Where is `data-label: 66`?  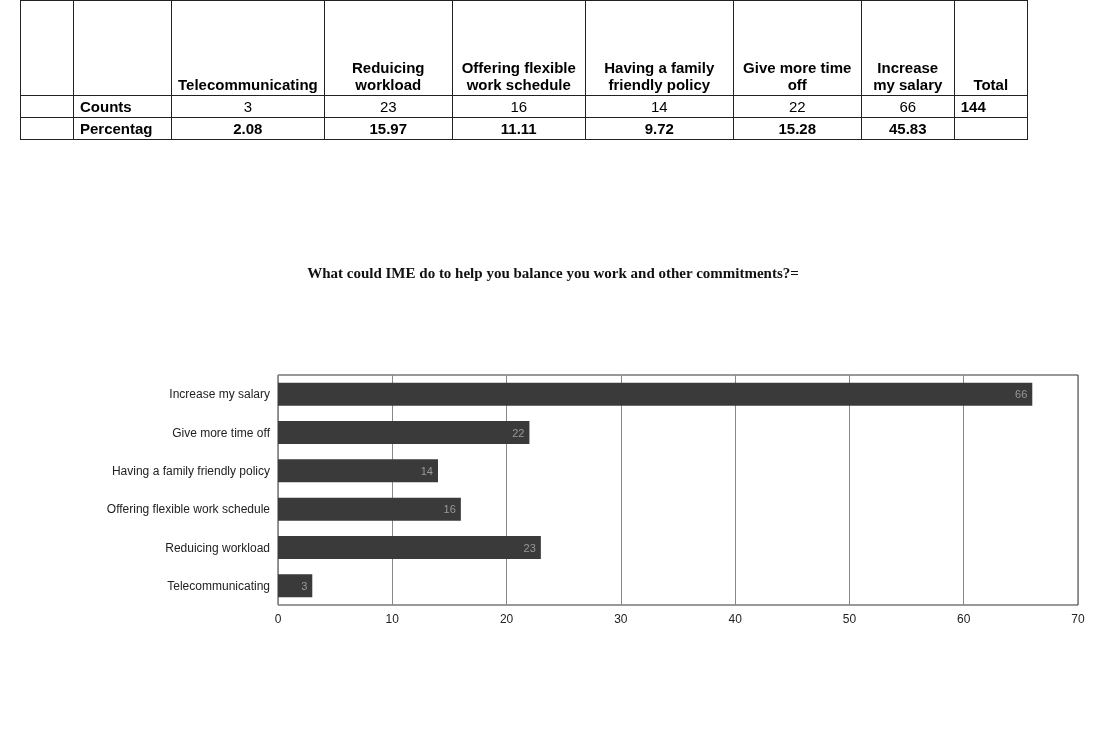 data-label: 66 is located at coordinates (1021, 394).